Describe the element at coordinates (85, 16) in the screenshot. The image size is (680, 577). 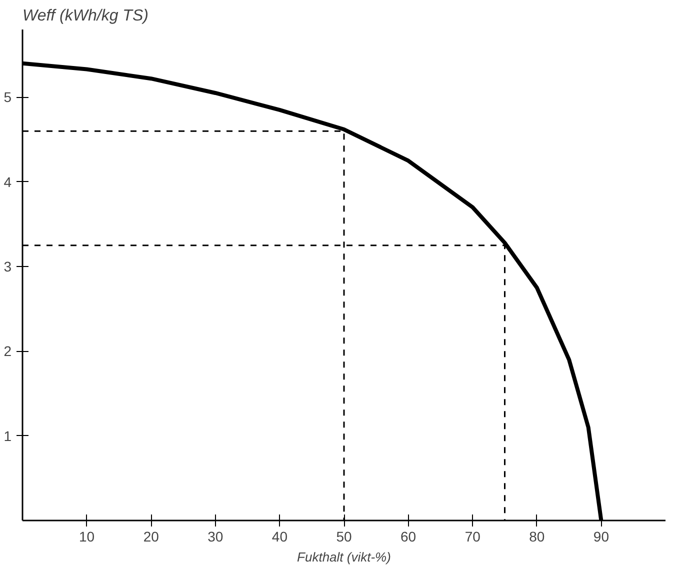
I see `y-axis-title: Weff (kWh/kg TS)` at that location.